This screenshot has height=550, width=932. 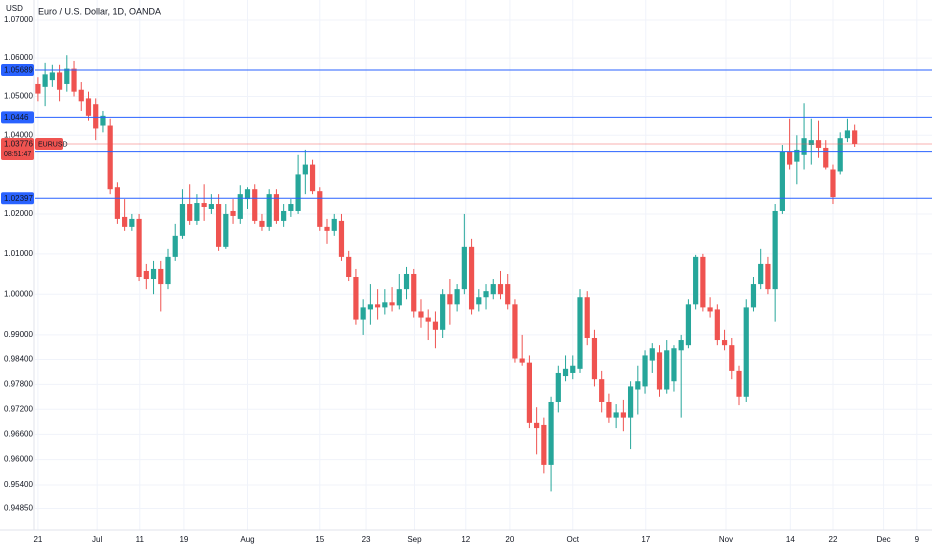 I want to click on x-tick-label: Sep, so click(x=414, y=539).